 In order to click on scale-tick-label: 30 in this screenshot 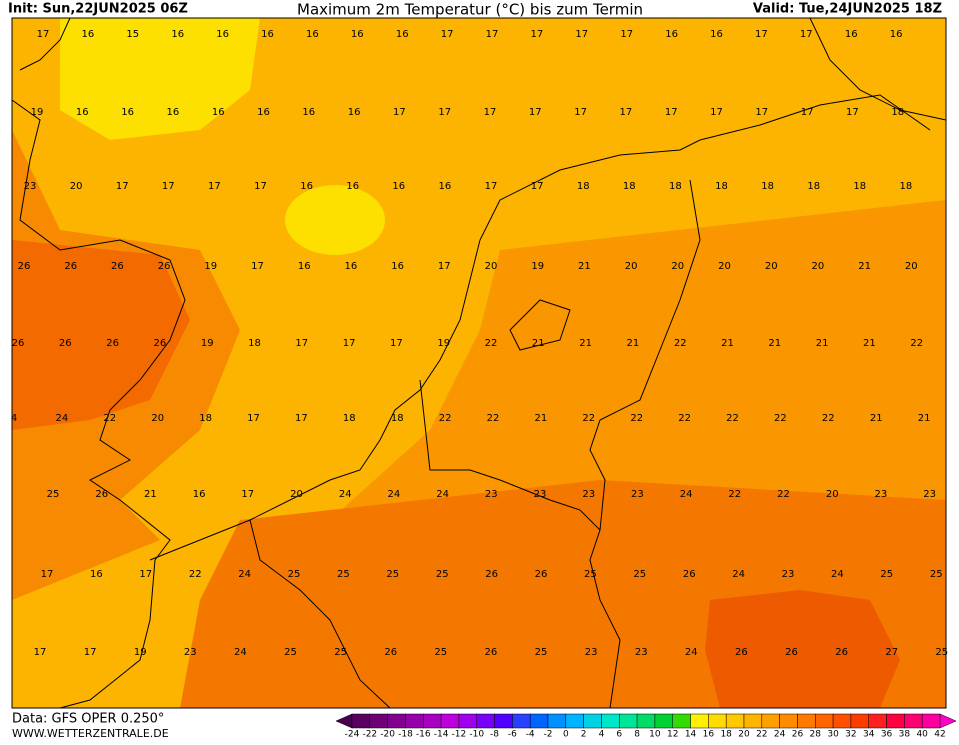, I will do `click(833, 735)`.